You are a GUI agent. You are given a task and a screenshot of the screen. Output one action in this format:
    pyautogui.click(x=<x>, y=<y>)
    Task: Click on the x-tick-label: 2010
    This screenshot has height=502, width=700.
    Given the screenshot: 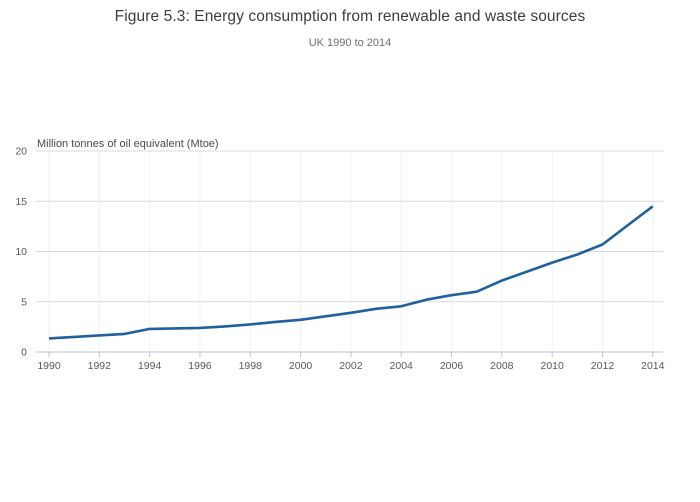 What is the action you would take?
    pyautogui.click(x=552, y=366)
    